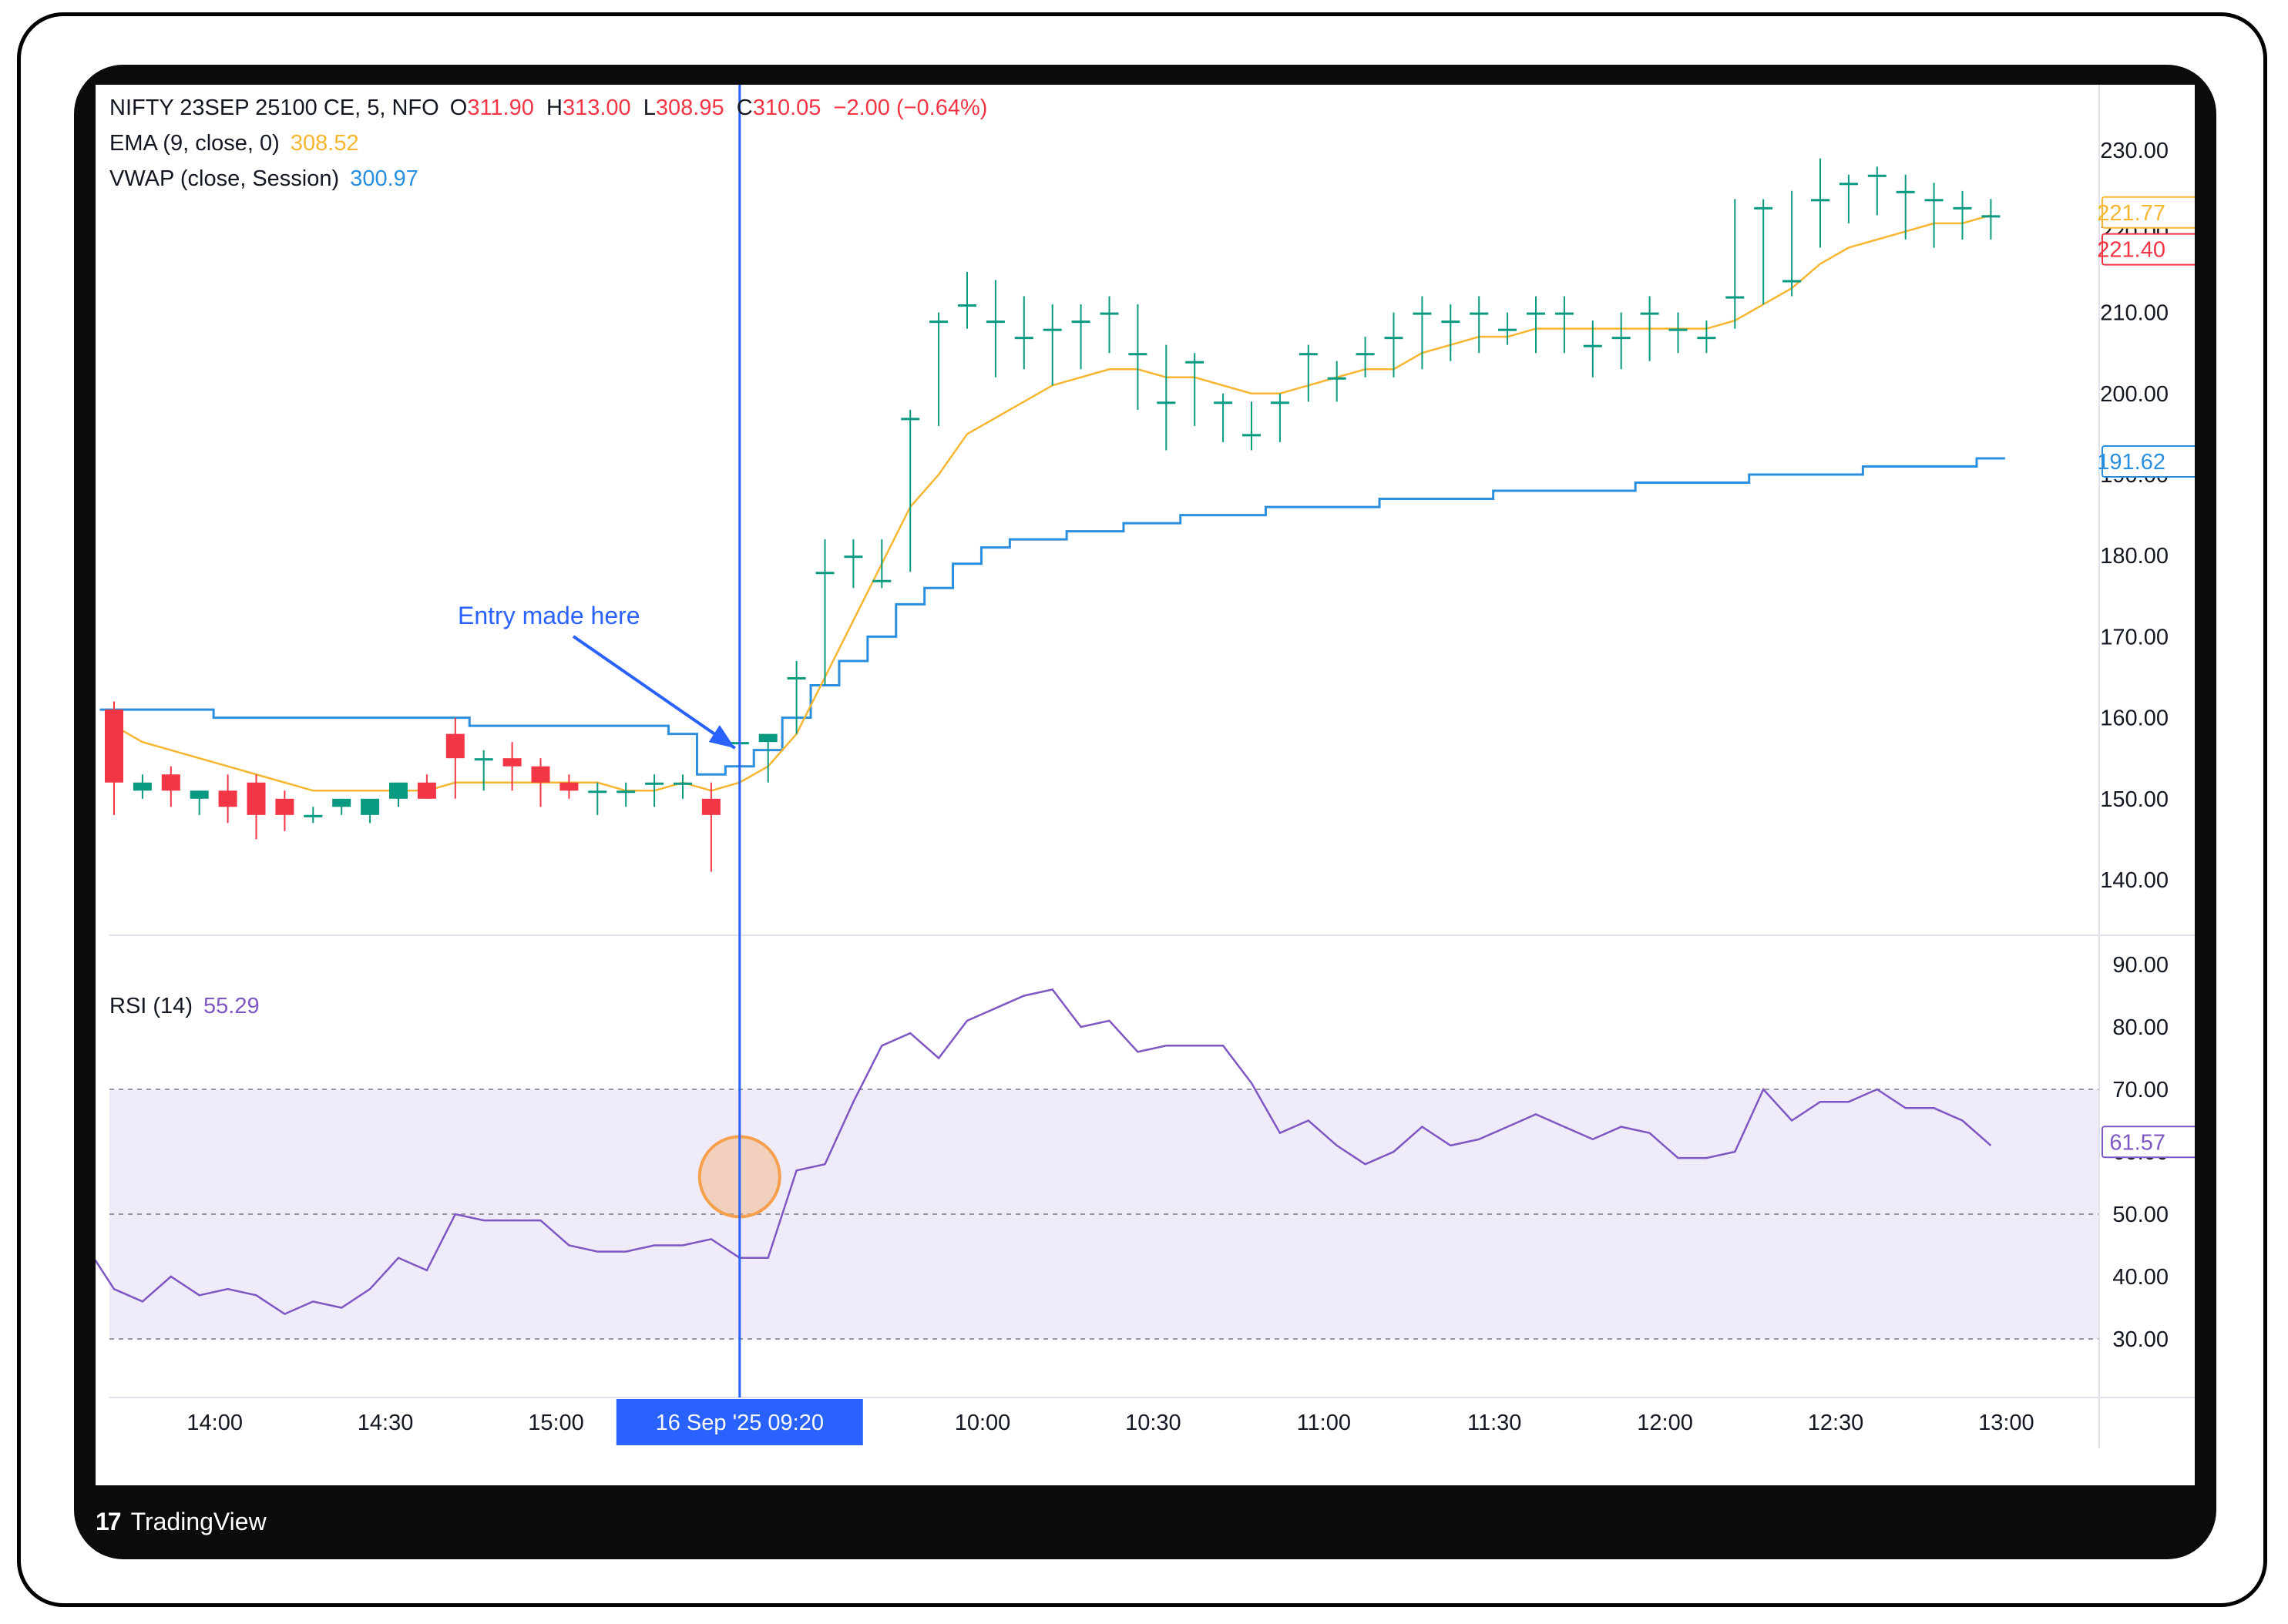  I want to click on price-tick-label: 230.00, so click(2134, 151).